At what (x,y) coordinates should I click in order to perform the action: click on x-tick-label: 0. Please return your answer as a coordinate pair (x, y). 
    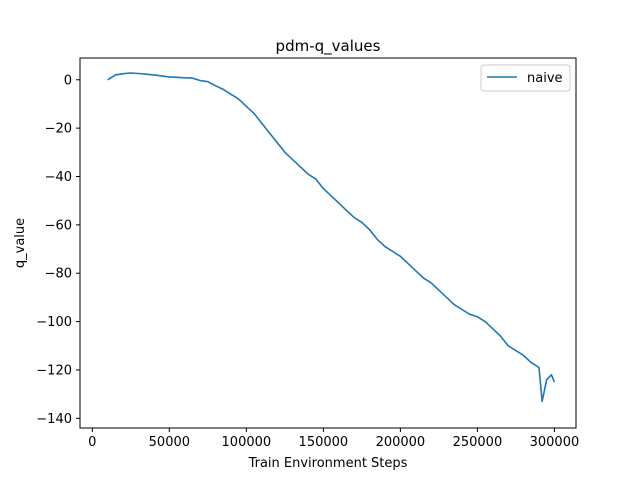
    Looking at the image, I should click on (92, 442).